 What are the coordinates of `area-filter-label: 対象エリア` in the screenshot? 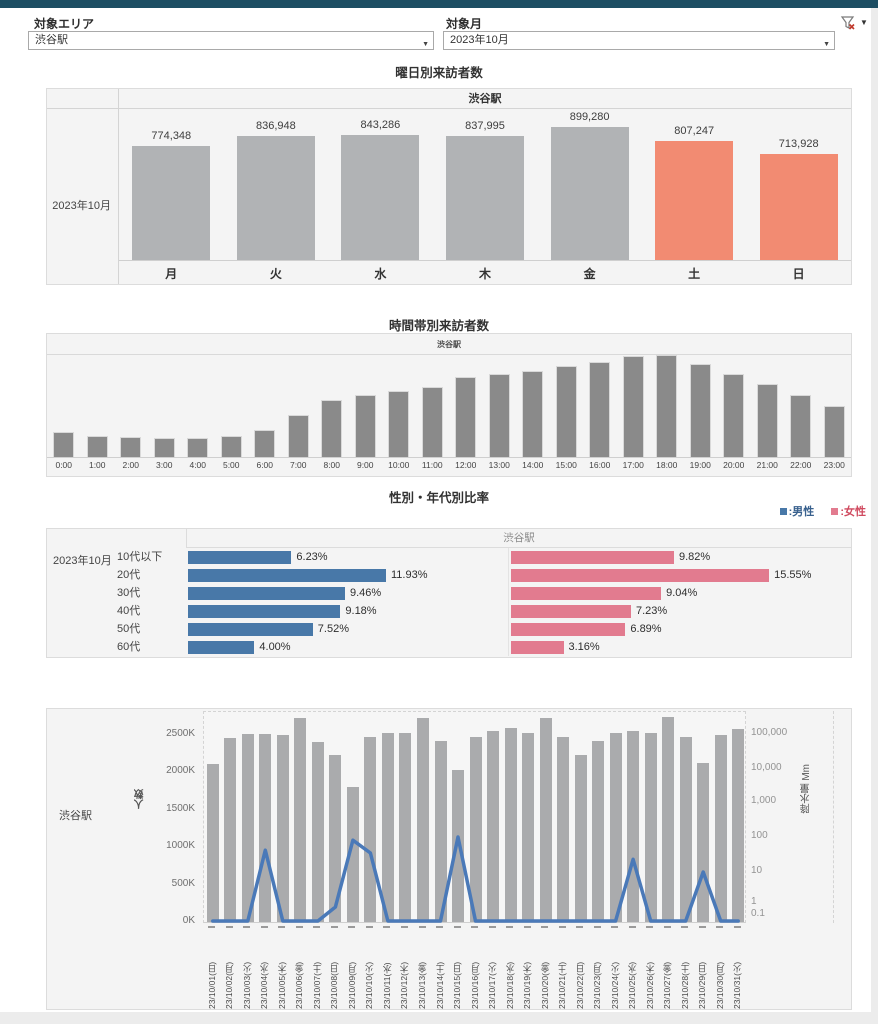 It's located at (64, 24).